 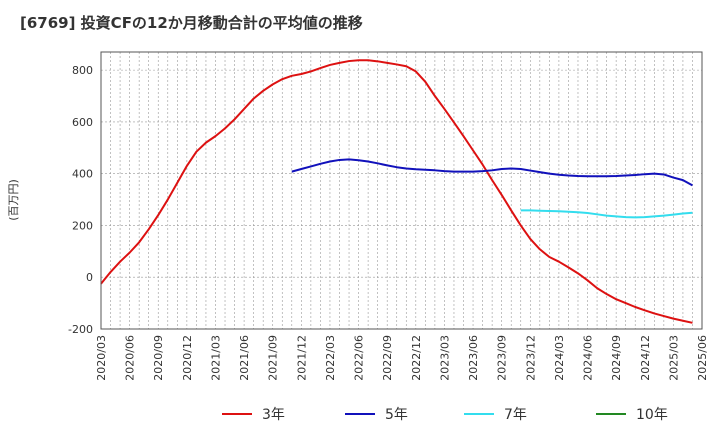 I want to click on y-tick-label: -200, so click(x=80, y=329).